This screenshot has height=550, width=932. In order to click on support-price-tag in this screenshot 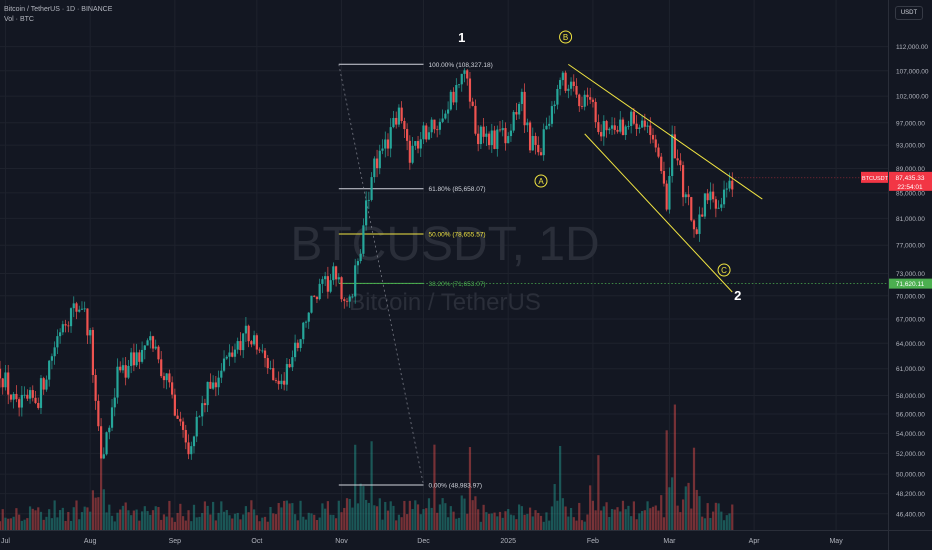, I will do `click(910, 283)`.